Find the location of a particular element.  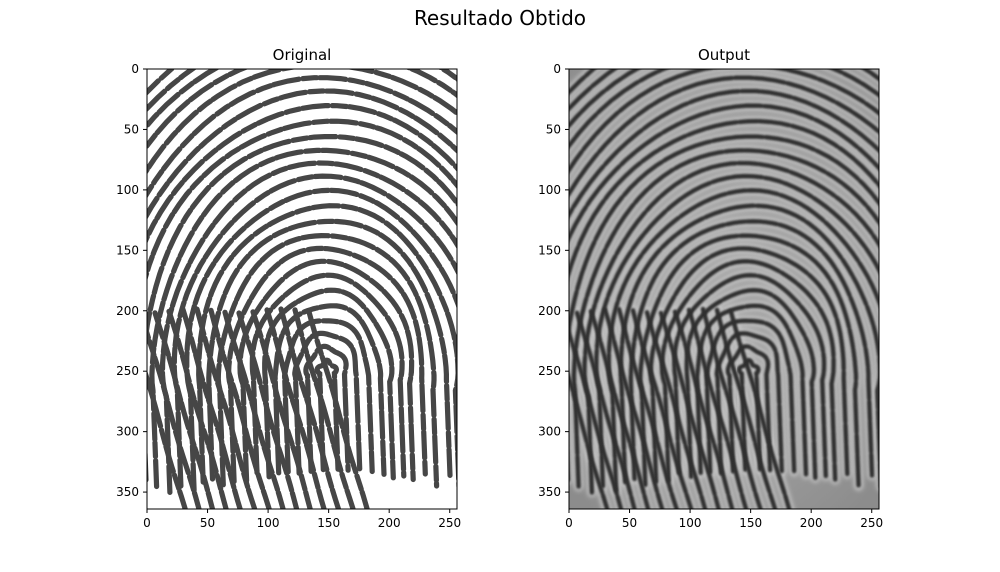

subplot-title: Original is located at coordinates (302, 55).